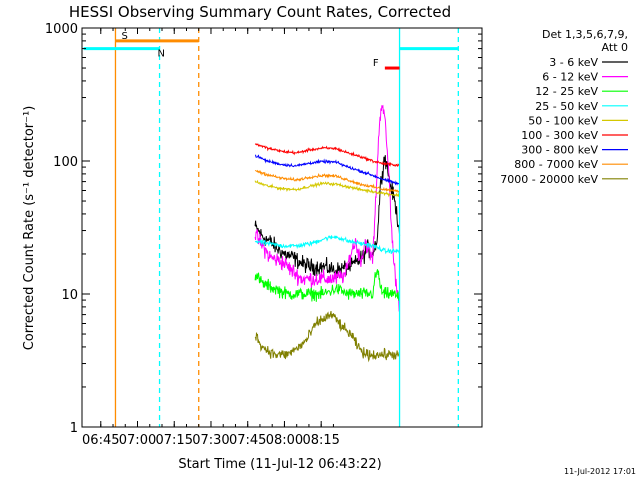  What do you see at coordinates (61, 29) in the screenshot?
I see `y-tick-label-4: 1000` at bounding box center [61, 29].